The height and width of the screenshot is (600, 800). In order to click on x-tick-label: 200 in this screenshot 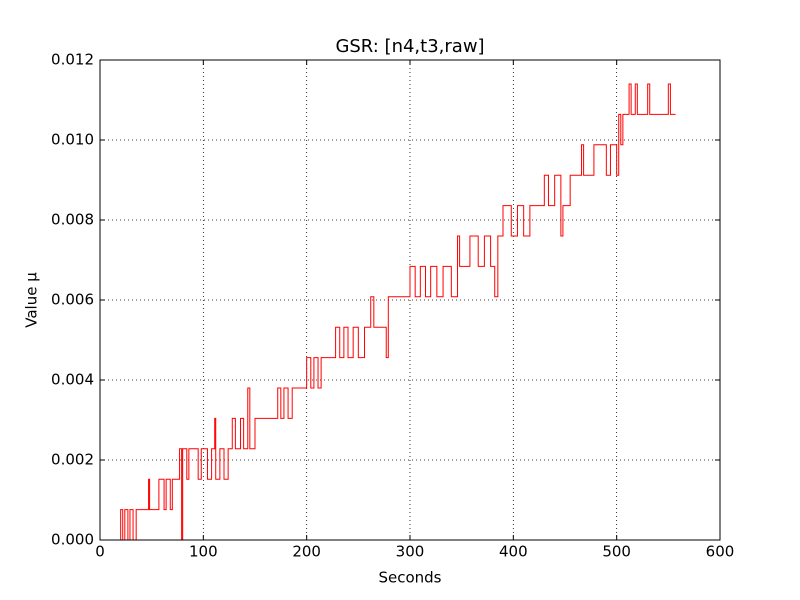, I will do `click(306, 552)`.